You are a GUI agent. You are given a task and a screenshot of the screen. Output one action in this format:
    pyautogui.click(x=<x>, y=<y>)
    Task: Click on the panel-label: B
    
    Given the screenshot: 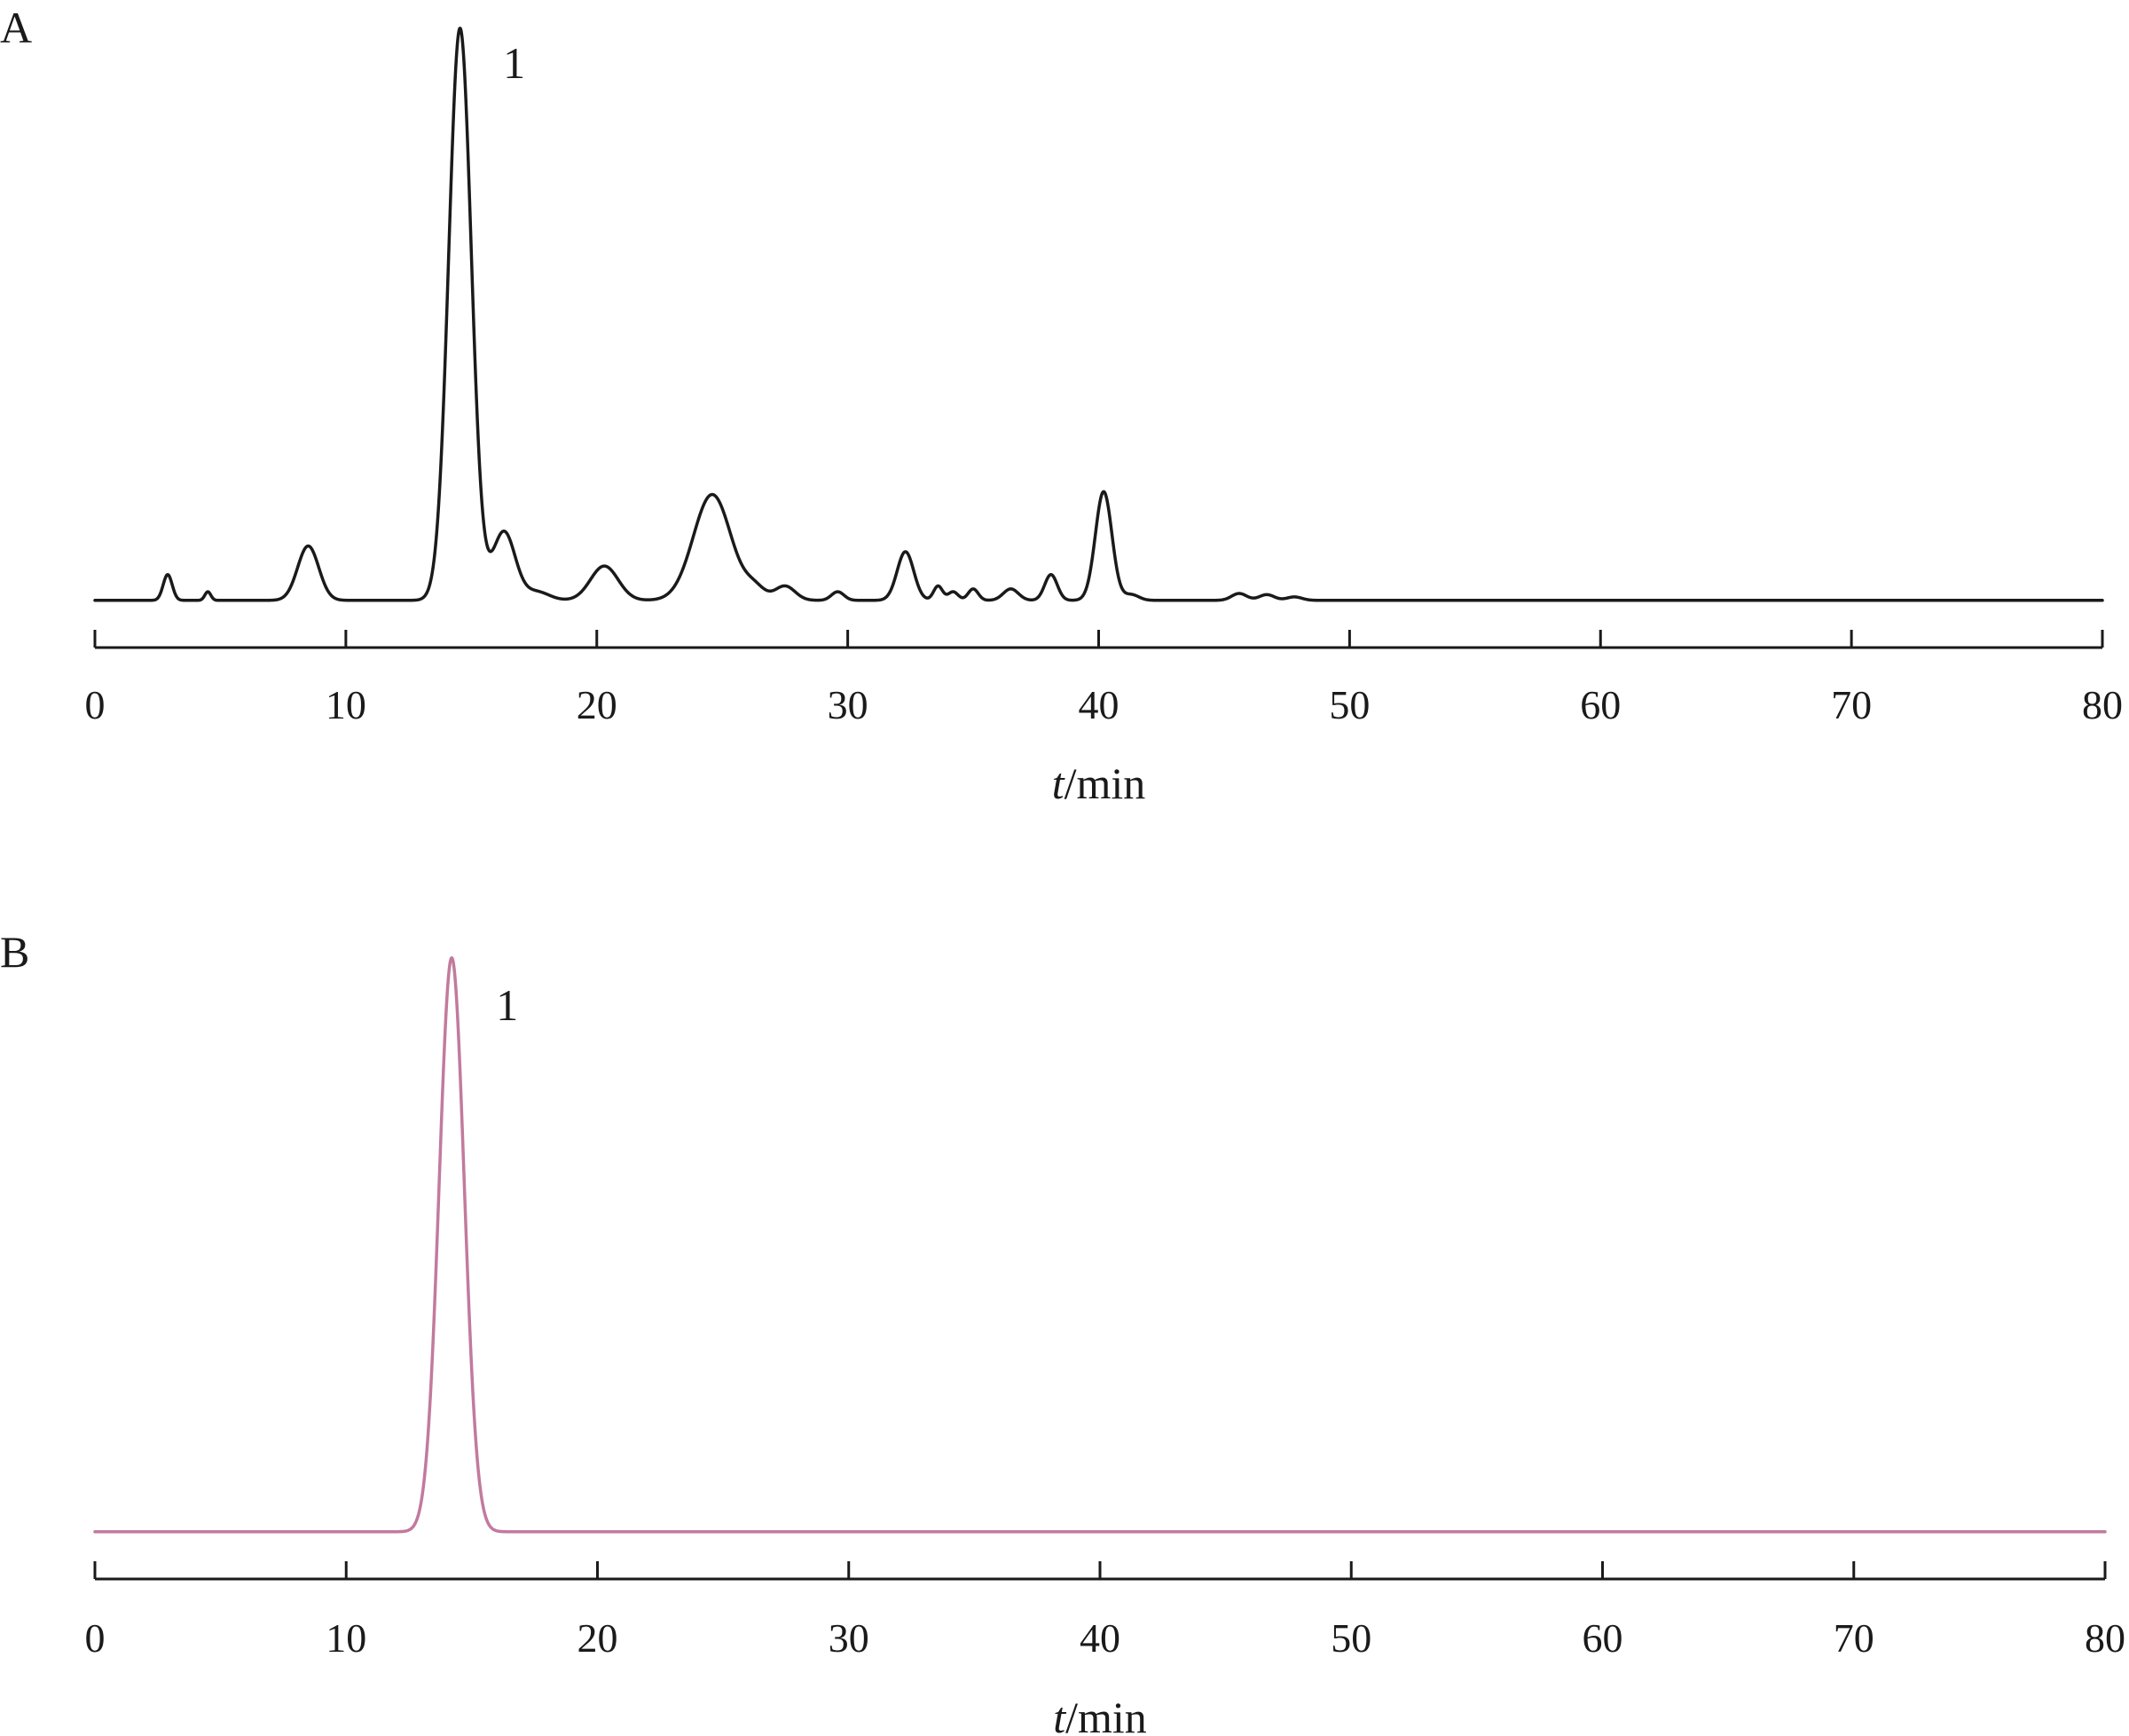 What is the action you would take?
    pyautogui.click(x=15, y=952)
    